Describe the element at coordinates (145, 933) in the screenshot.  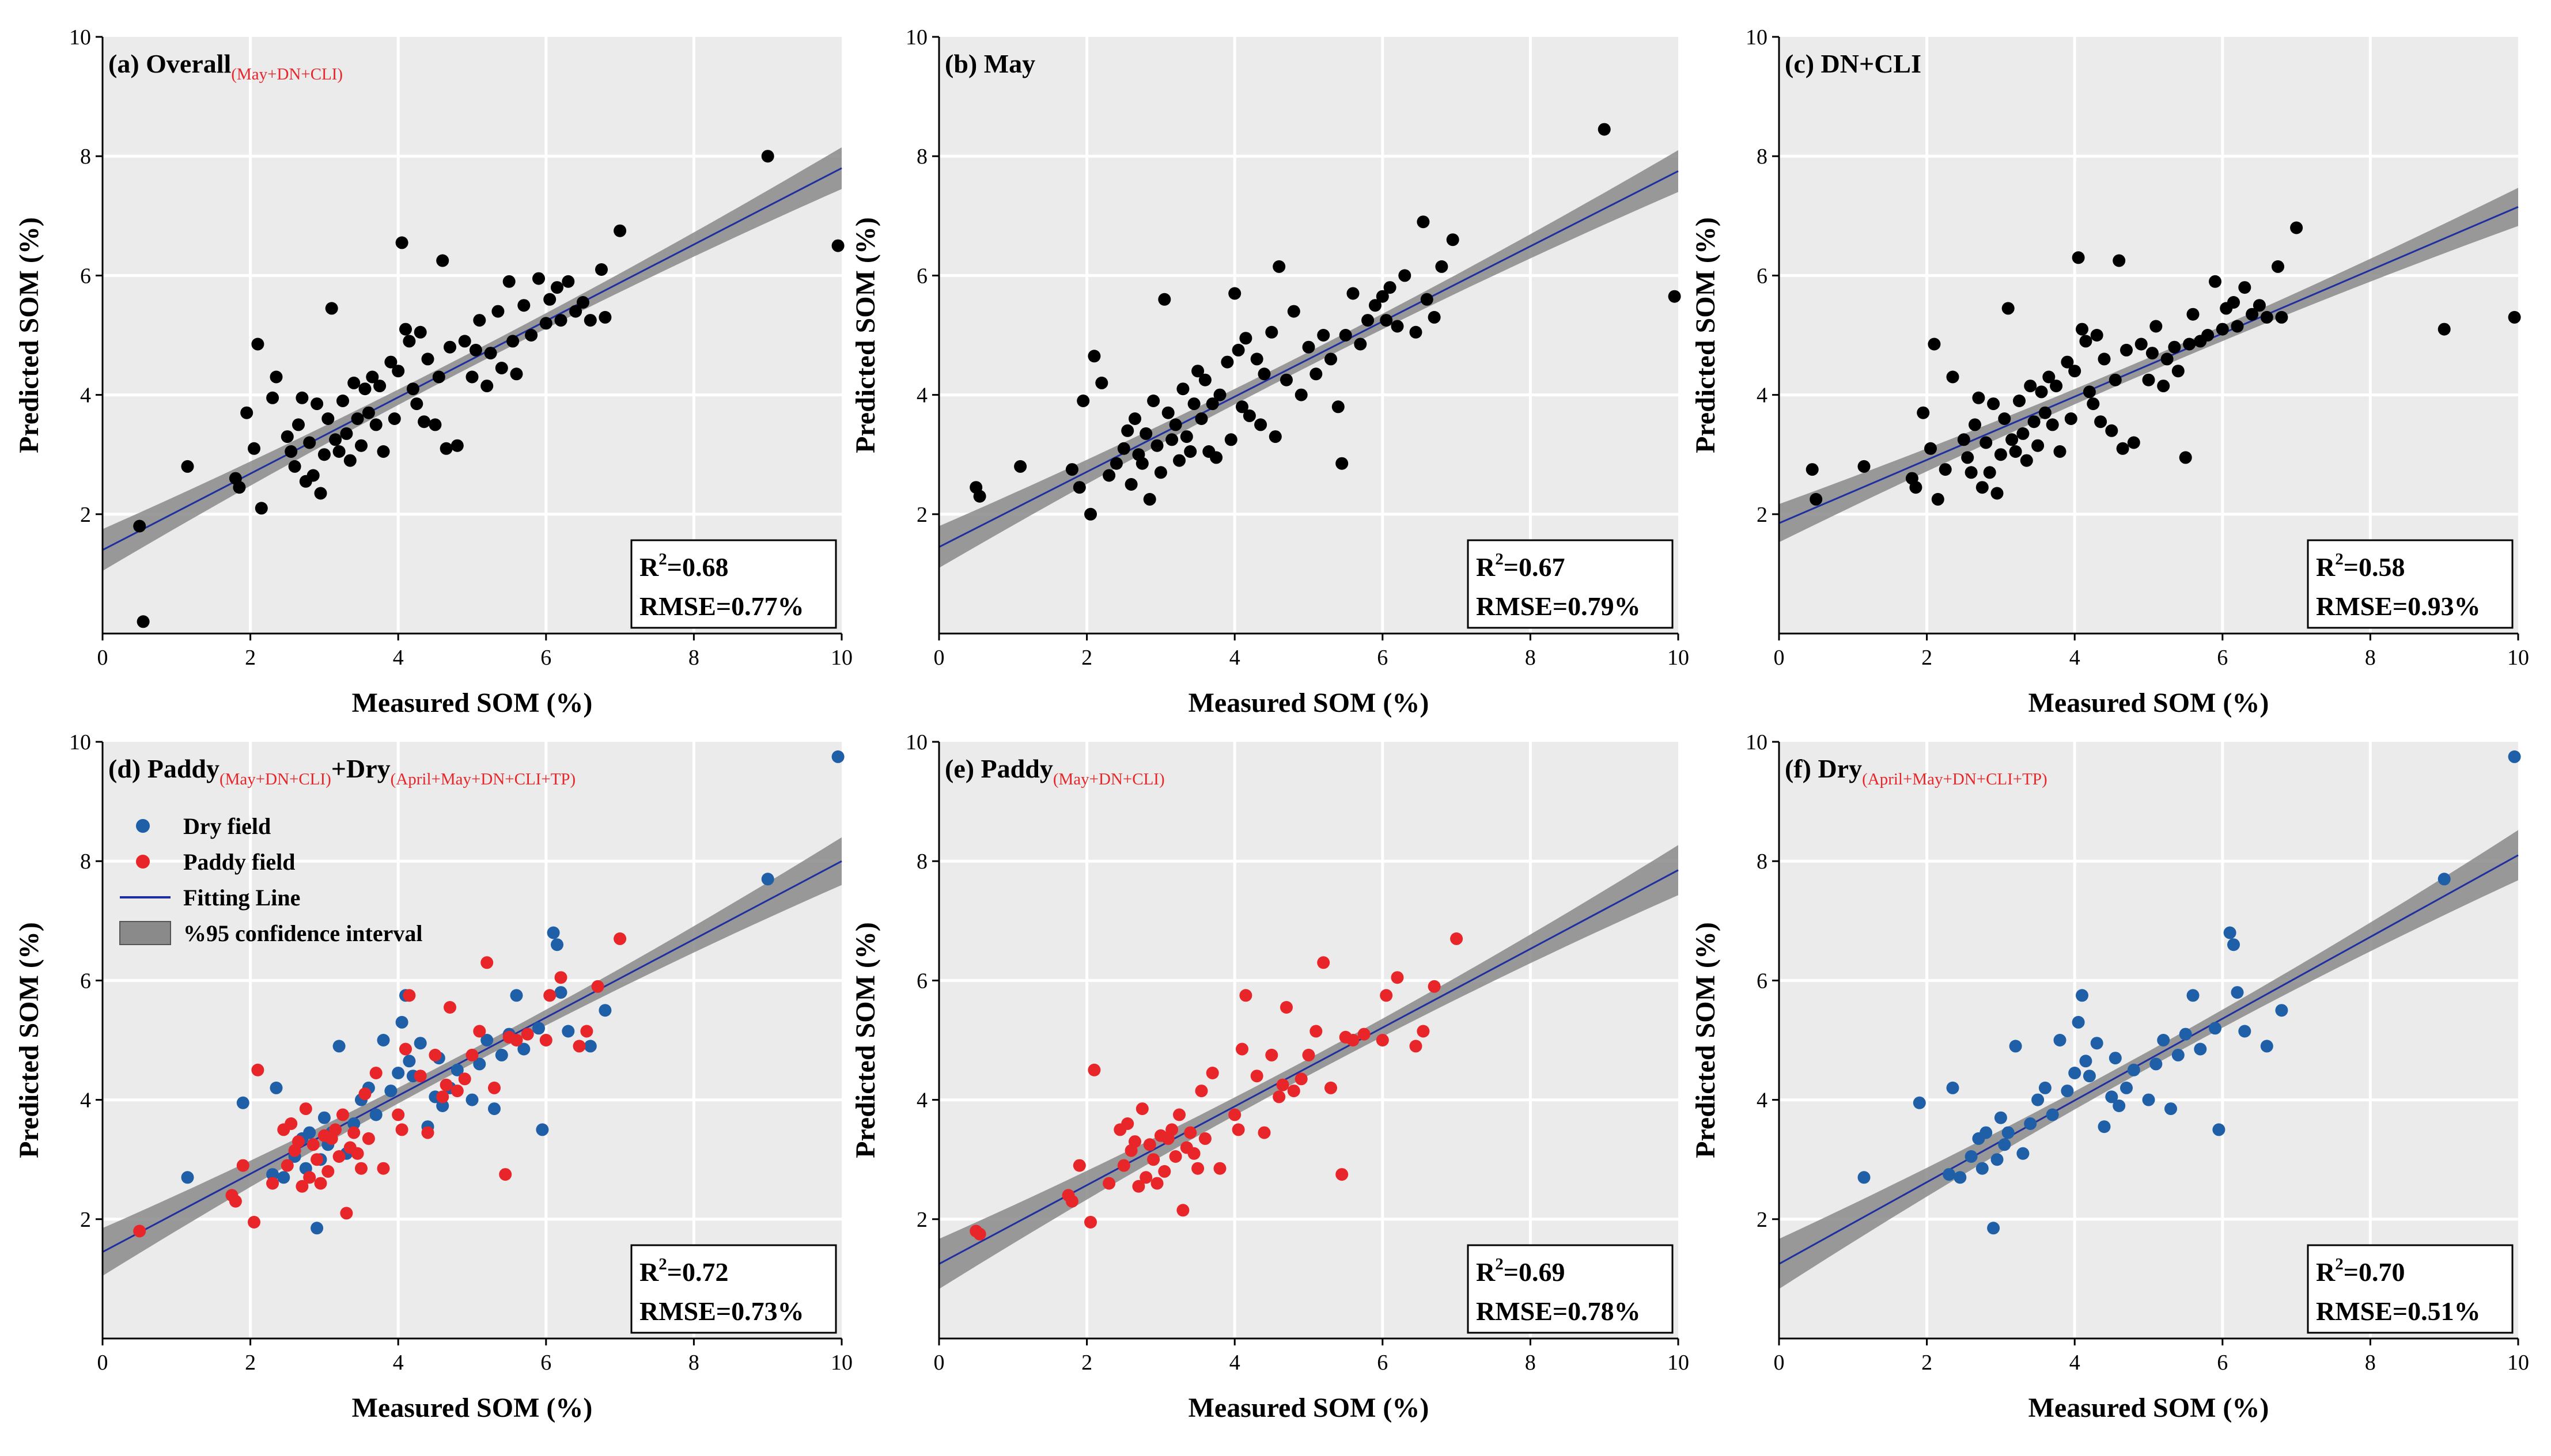
I see `legend-ci-marker` at that location.